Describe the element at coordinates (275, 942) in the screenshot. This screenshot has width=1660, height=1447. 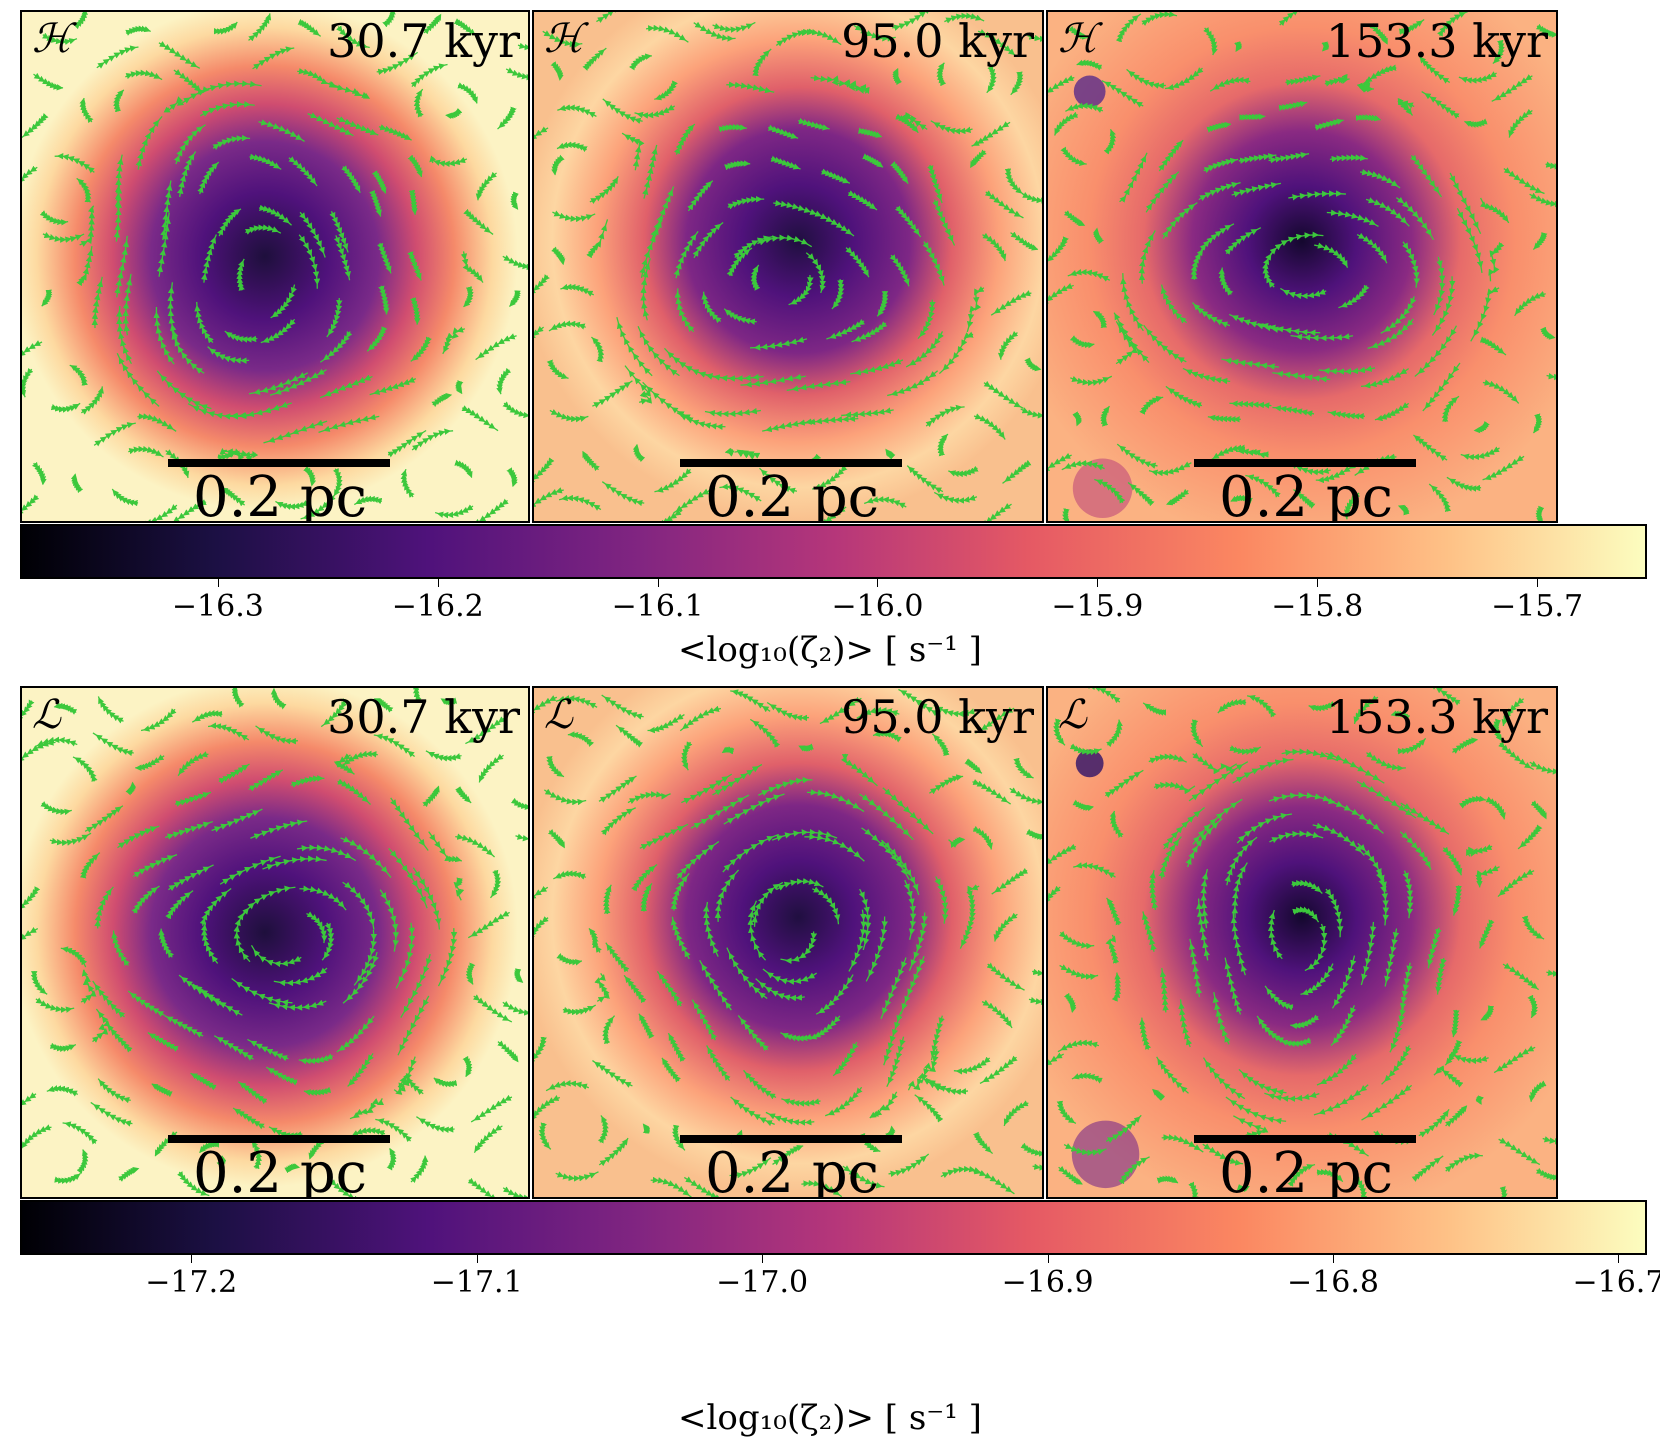
I see `panel-l-30kyr: ℒ 30.7 kyr 0.2 pc` at that location.